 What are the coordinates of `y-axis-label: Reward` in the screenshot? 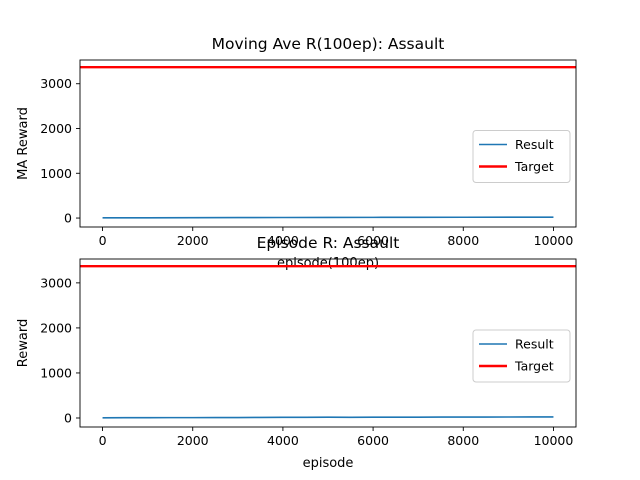 It's located at (23, 343).